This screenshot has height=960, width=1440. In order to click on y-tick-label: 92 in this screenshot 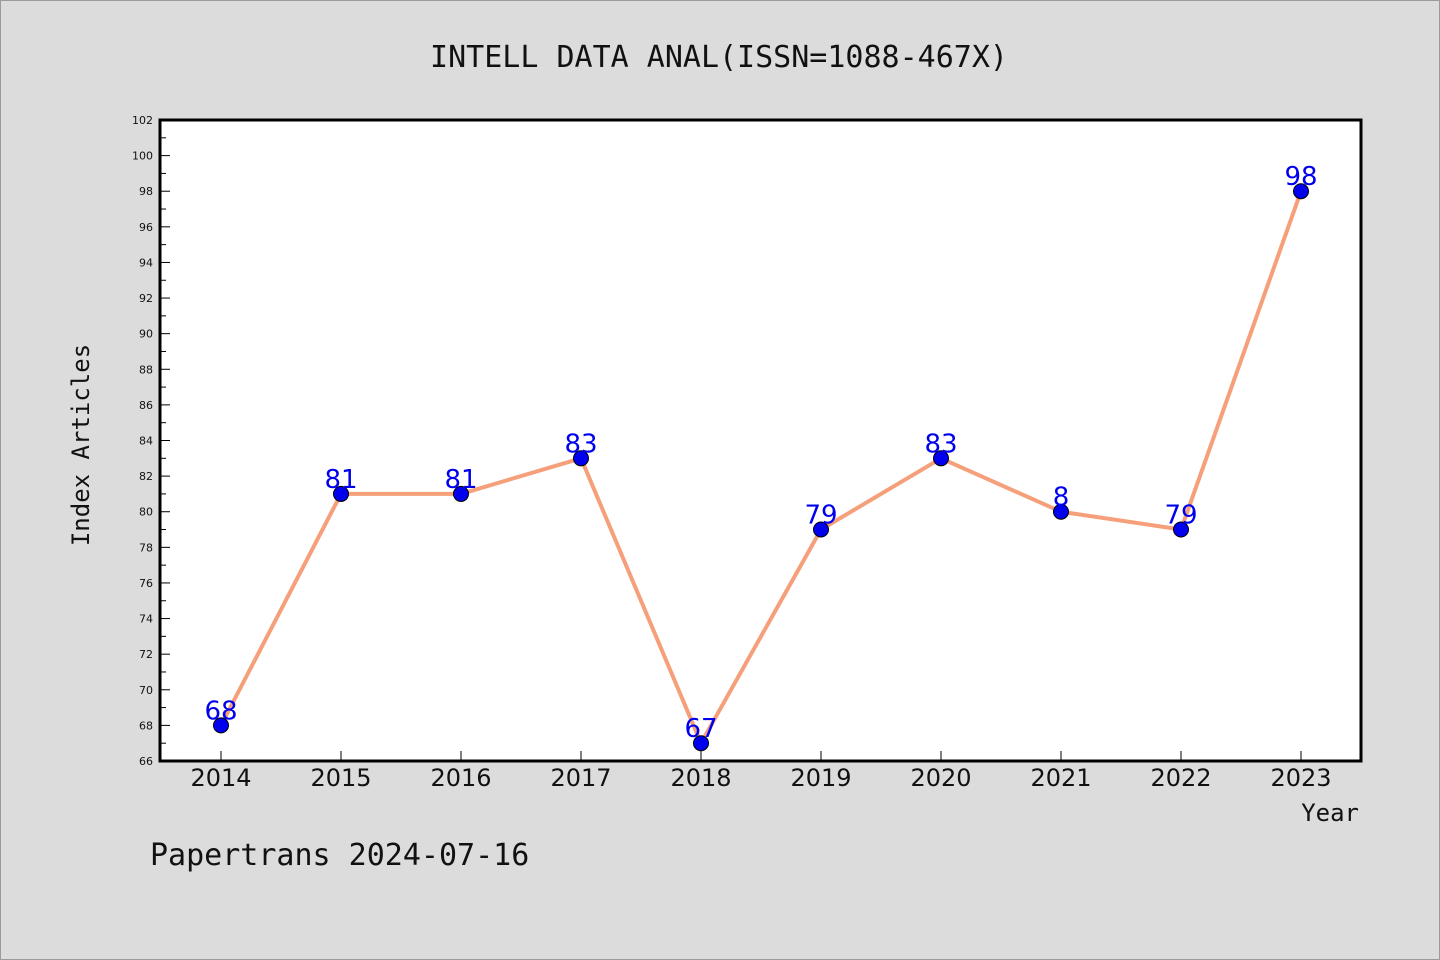, I will do `click(146, 298)`.